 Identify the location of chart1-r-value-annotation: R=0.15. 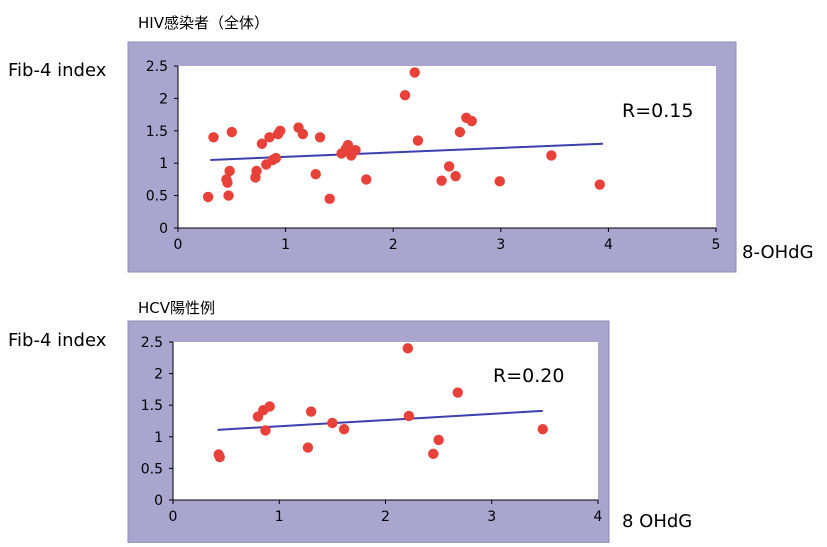
(657, 111).